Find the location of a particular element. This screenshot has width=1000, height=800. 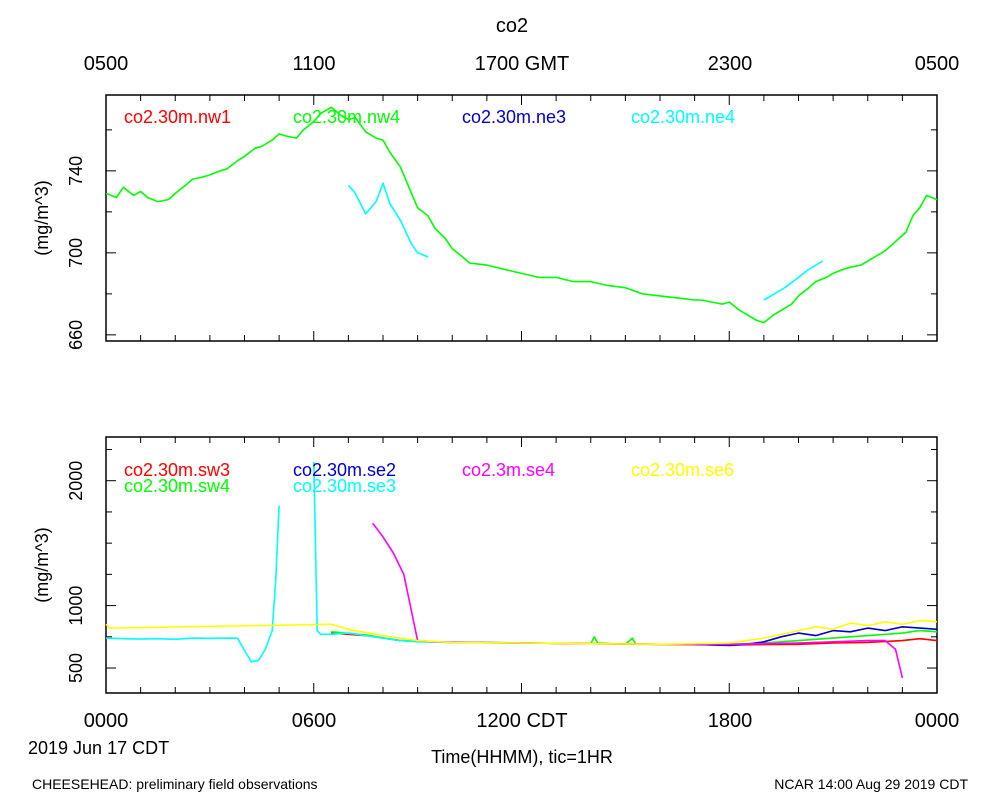

chart-title: co2 is located at coordinates (512, 26).